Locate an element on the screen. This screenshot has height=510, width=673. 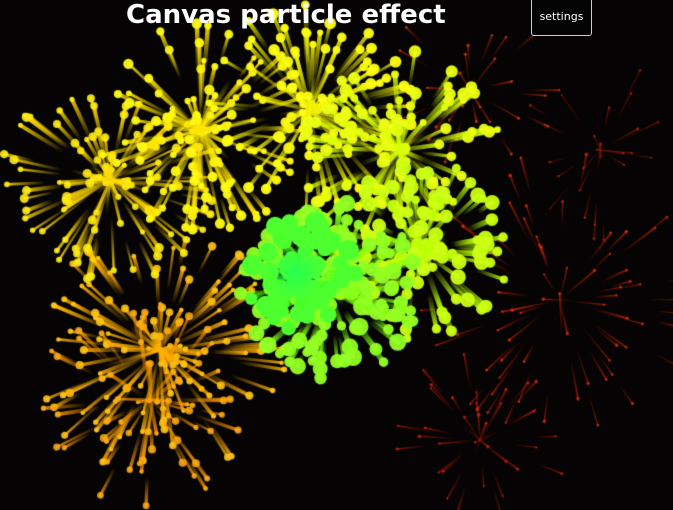
page-title: Canvas particle effect is located at coordinates (286, 15).